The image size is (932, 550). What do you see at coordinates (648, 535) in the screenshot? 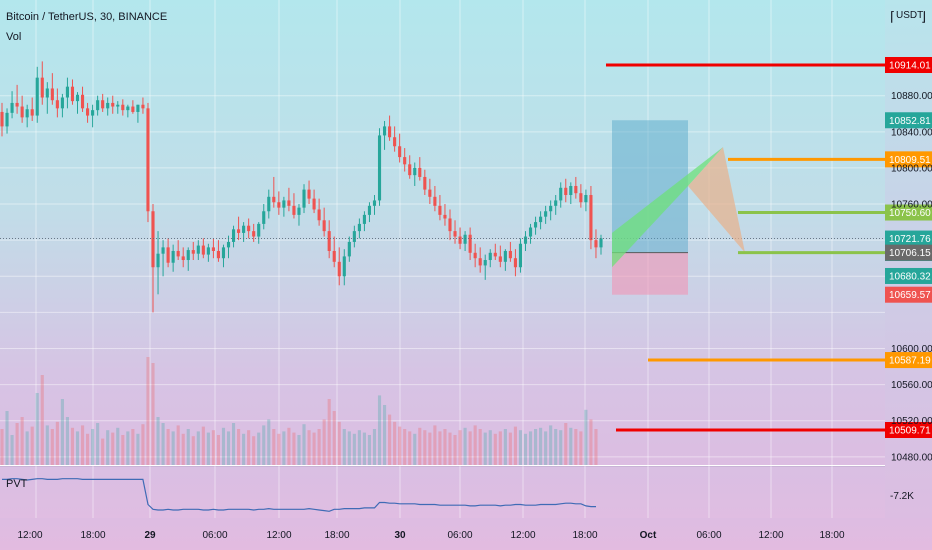
I see `time-axis-tick: Oct` at bounding box center [648, 535].